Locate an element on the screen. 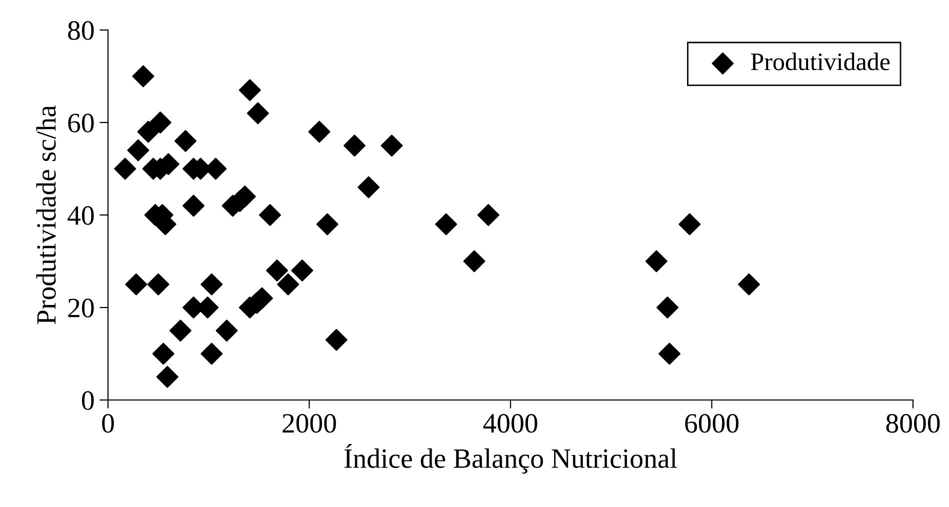  y-tick-label: 60 is located at coordinates (81, 123).